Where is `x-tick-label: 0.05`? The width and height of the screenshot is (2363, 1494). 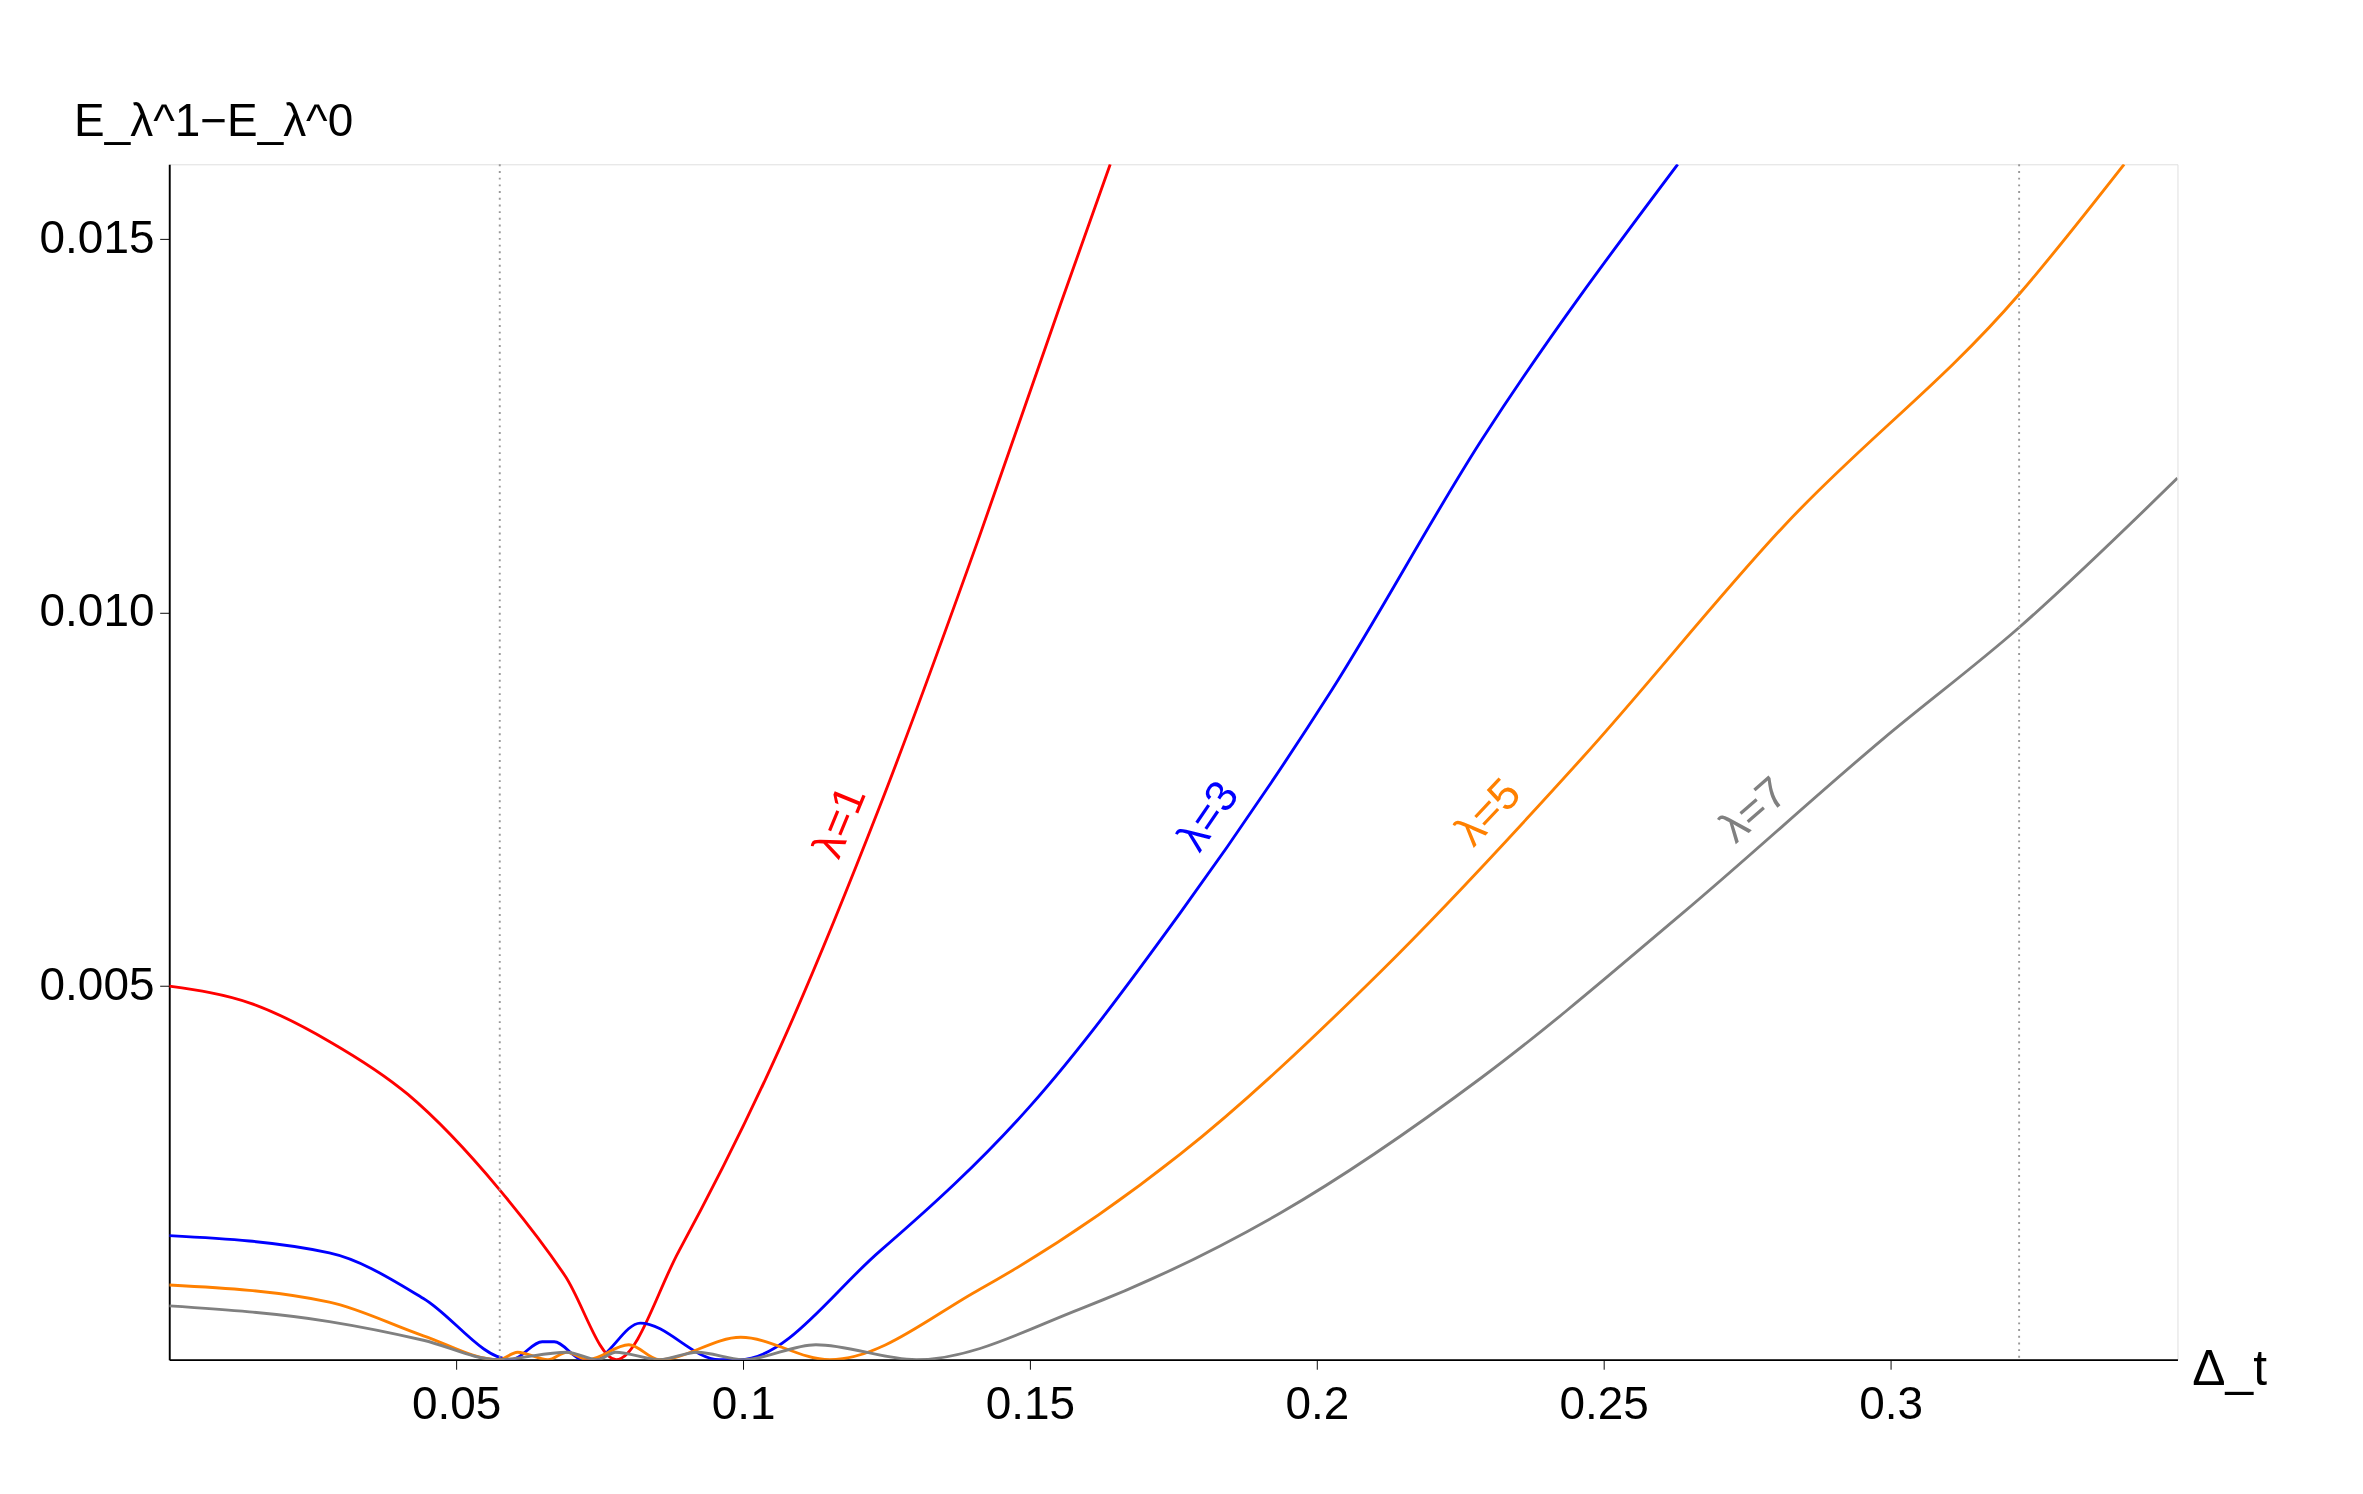 x-tick-label: 0.05 is located at coordinates (456, 1403).